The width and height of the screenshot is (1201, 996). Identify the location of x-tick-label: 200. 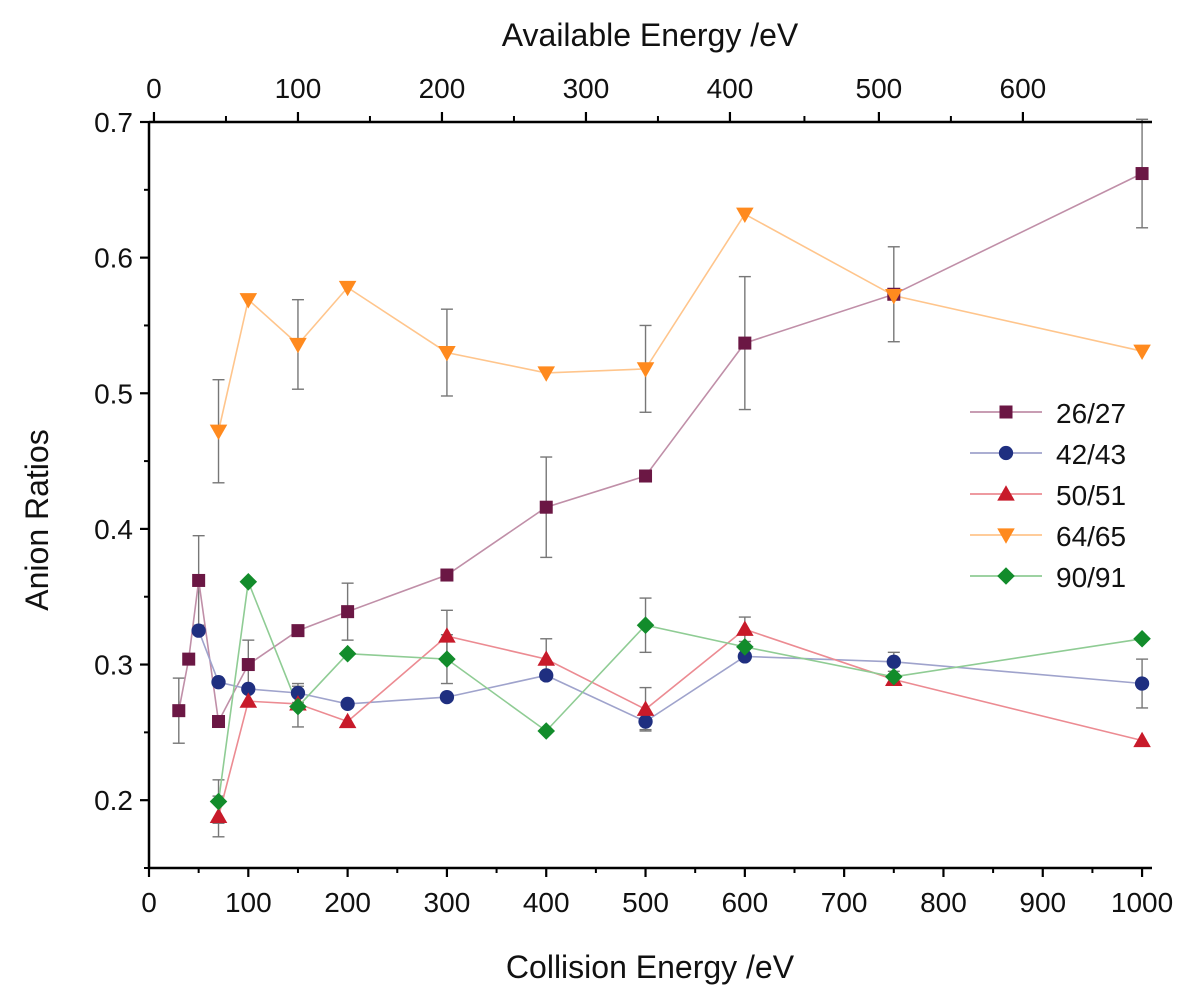
(347, 902).